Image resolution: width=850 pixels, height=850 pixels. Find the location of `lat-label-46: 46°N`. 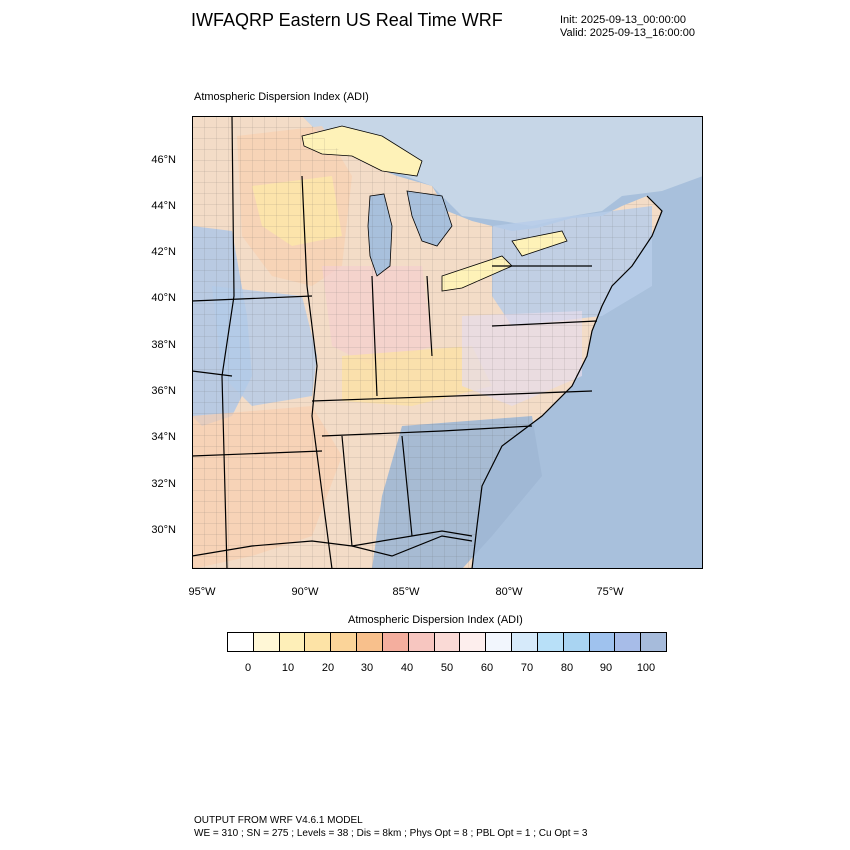

lat-label-46: 46°N is located at coordinates (163, 160).